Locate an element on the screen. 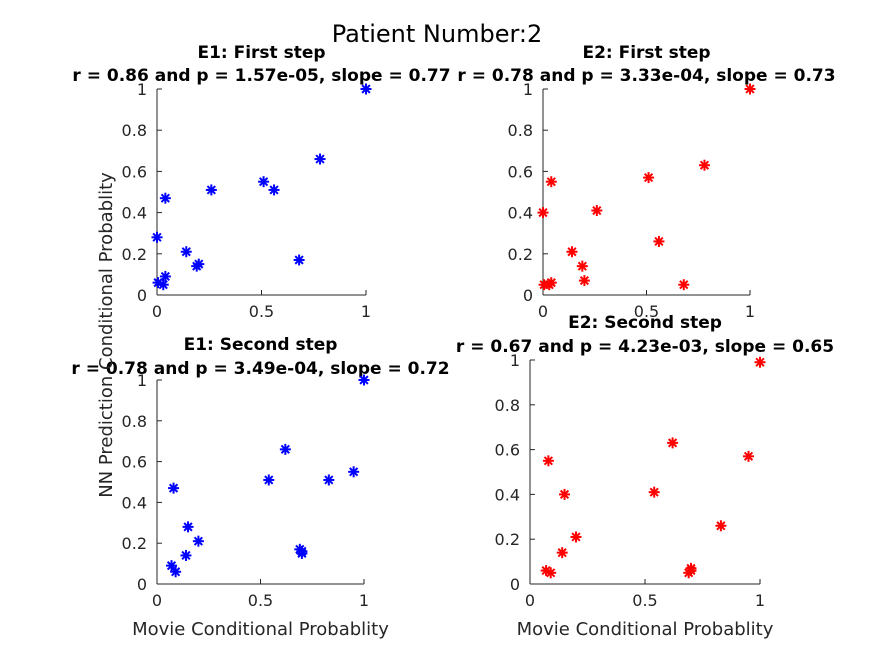 The width and height of the screenshot is (875, 656). figure-suptitle: Patient Number:2 is located at coordinates (437, 34).